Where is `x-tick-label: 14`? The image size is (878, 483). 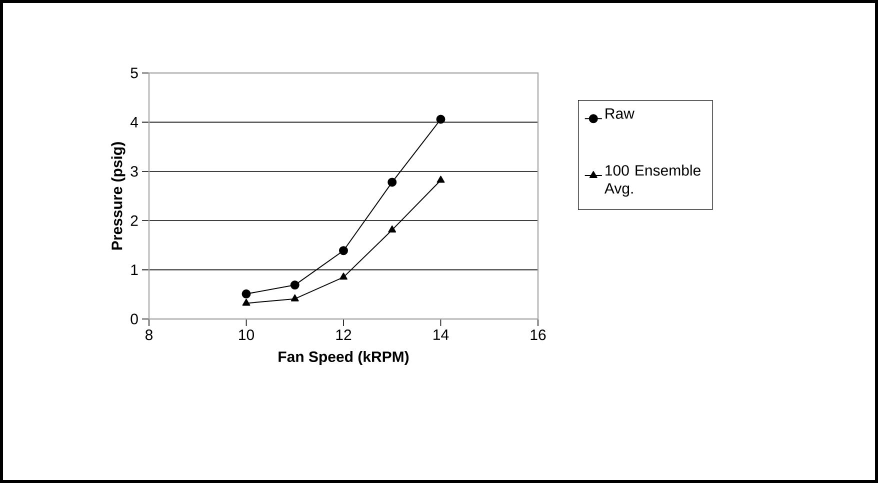 x-tick-label: 14 is located at coordinates (441, 335).